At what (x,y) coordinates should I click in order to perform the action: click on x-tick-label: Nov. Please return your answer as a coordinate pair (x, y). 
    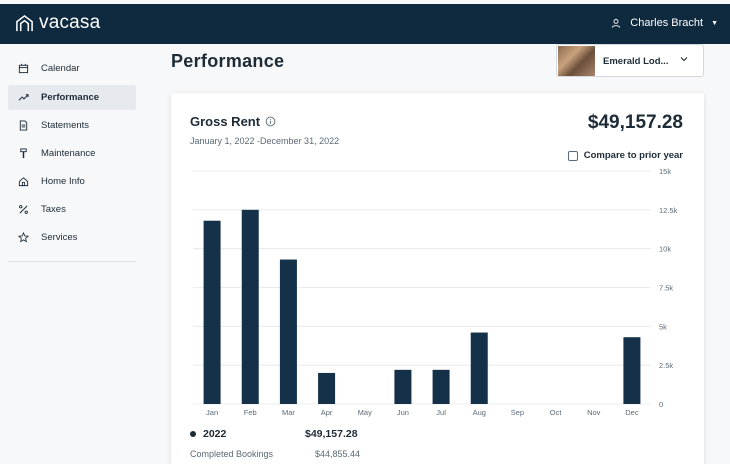
    Looking at the image, I should click on (594, 412).